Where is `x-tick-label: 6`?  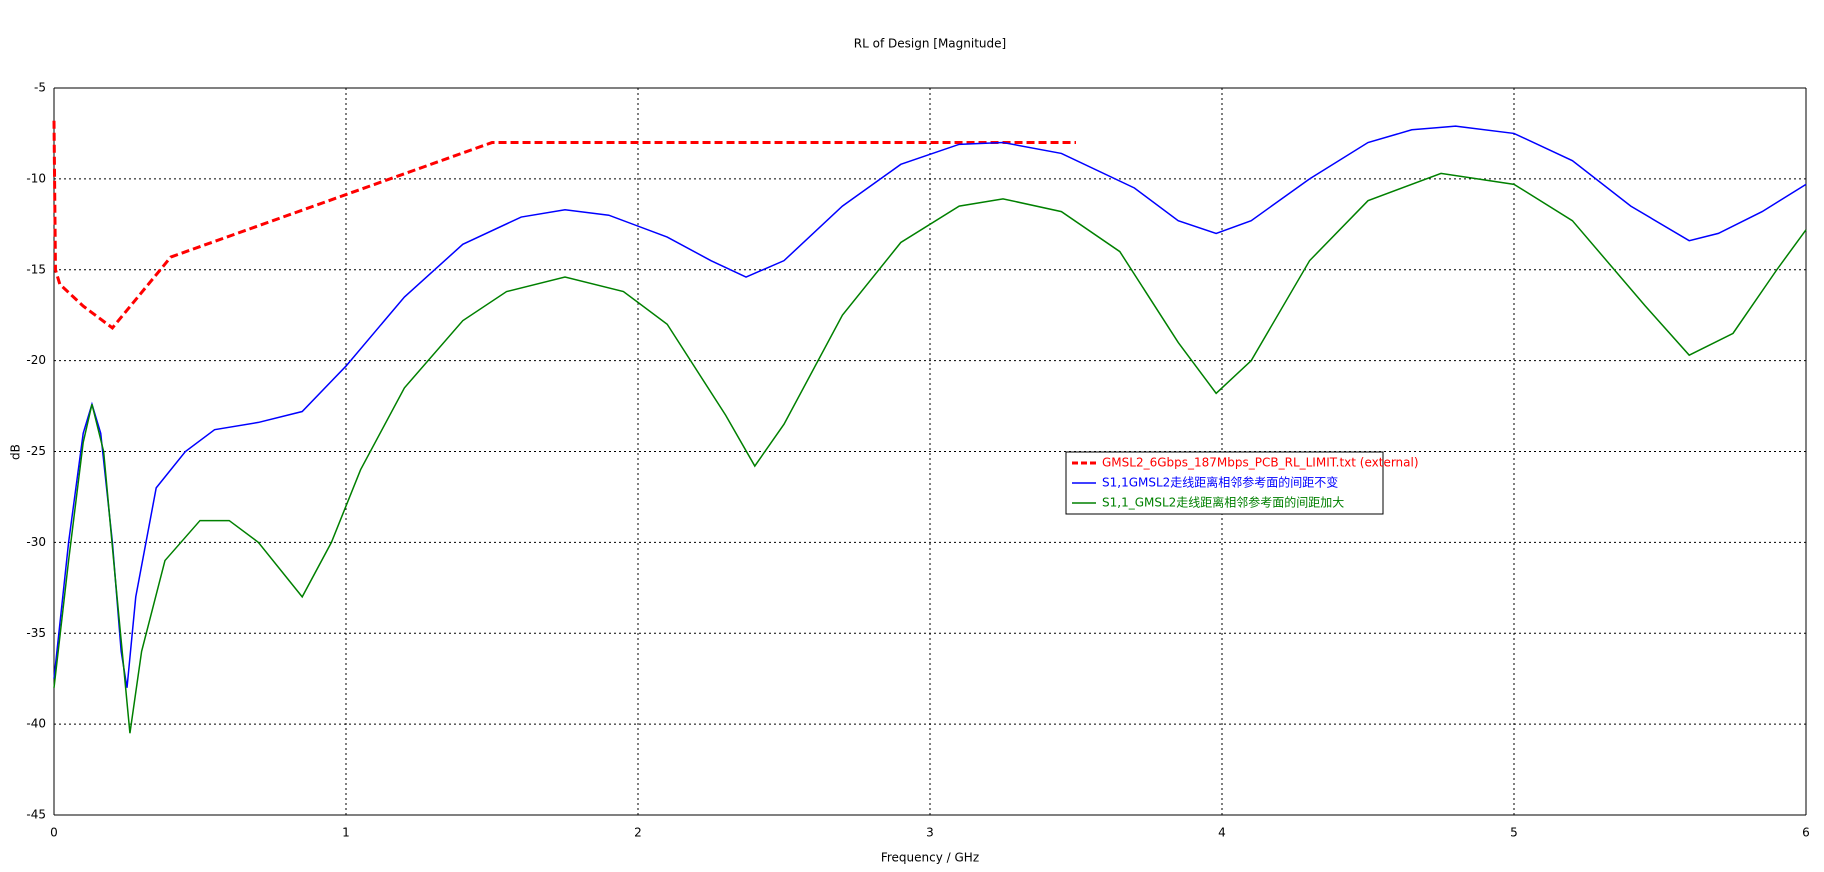
x-tick-label: 6 is located at coordinates (1806, 833).